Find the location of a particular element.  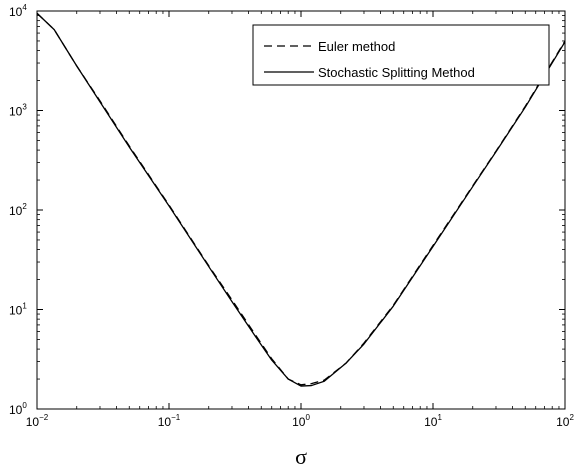

y-tick-label: 10² is located at coordinates (18, 210).